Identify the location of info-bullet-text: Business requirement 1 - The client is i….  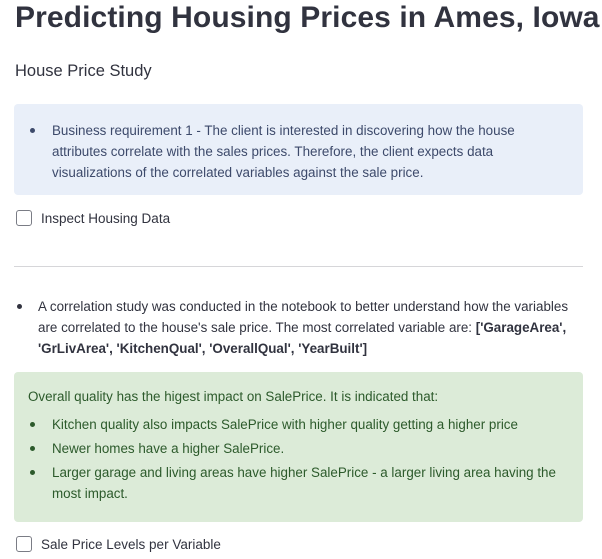
(283, 151).